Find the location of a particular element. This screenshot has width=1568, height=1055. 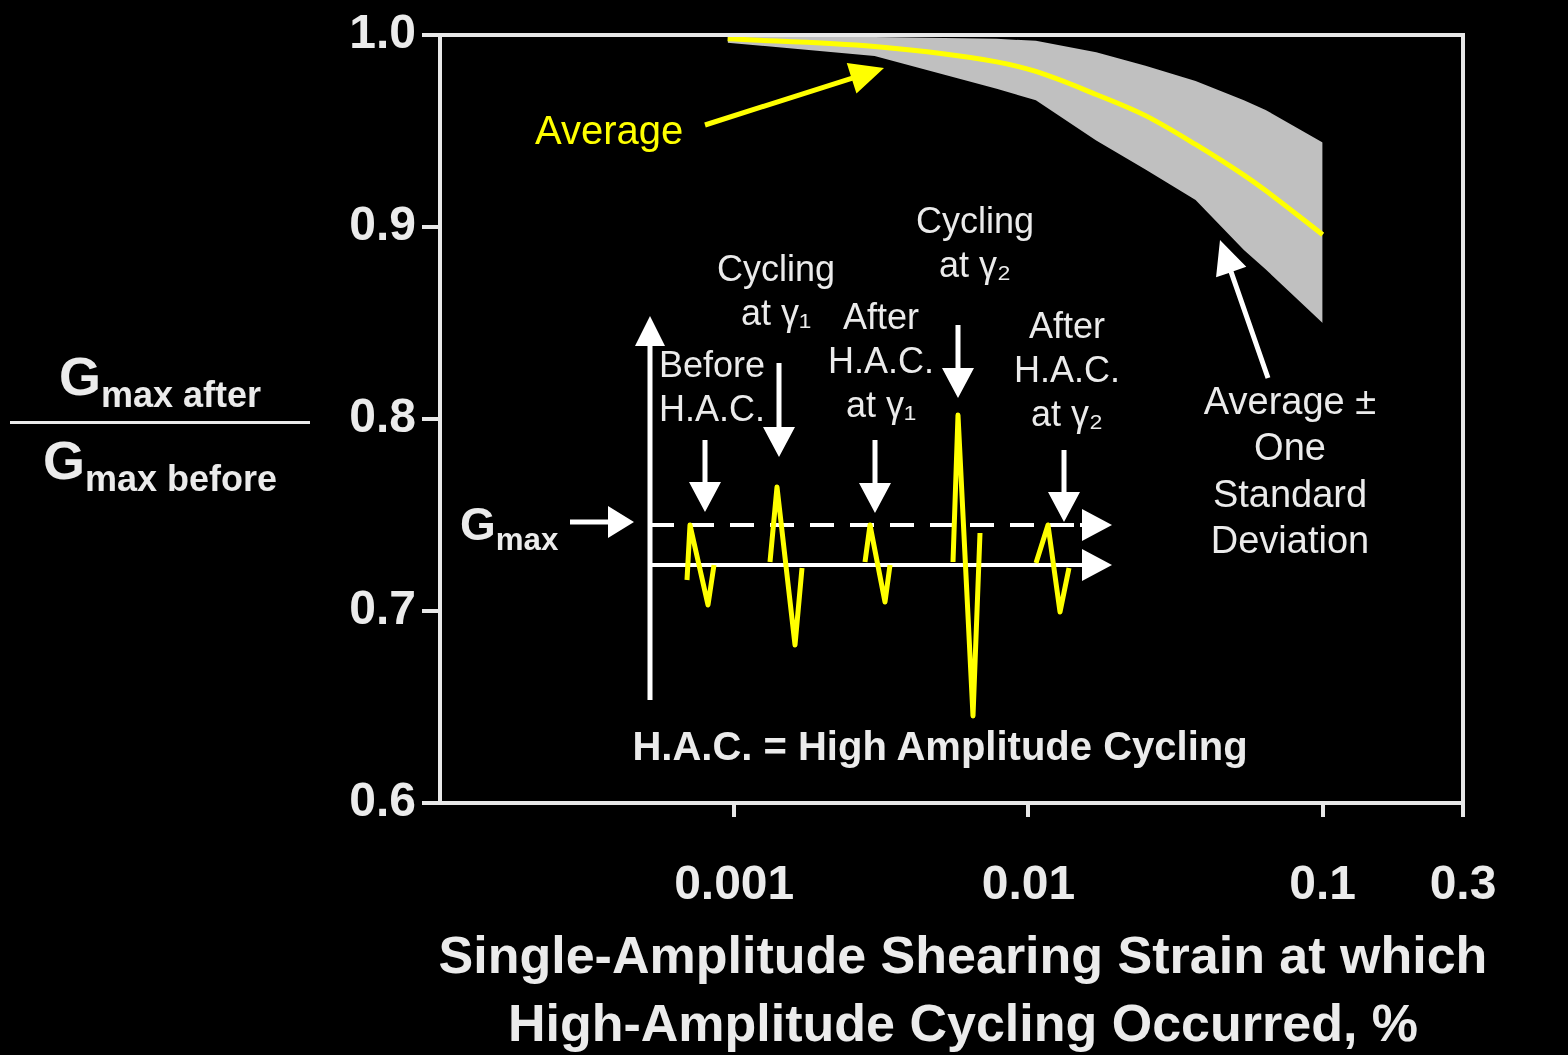

annotation: Average is located at coordinates (610, 130).